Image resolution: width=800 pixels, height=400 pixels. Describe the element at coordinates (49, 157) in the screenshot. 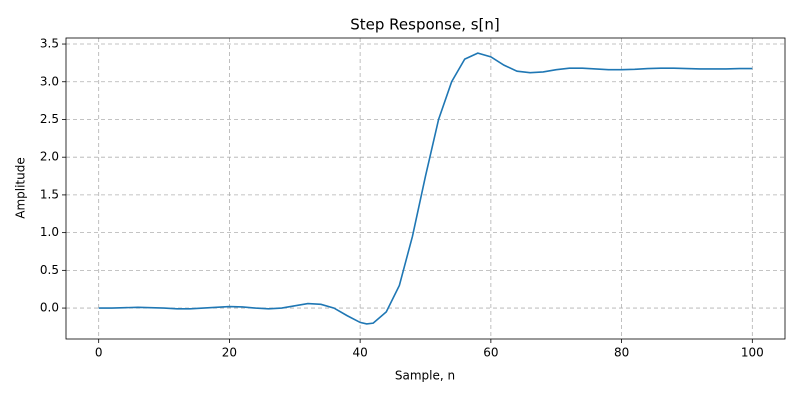

I see `y-tick-label: 2.0` at that location.